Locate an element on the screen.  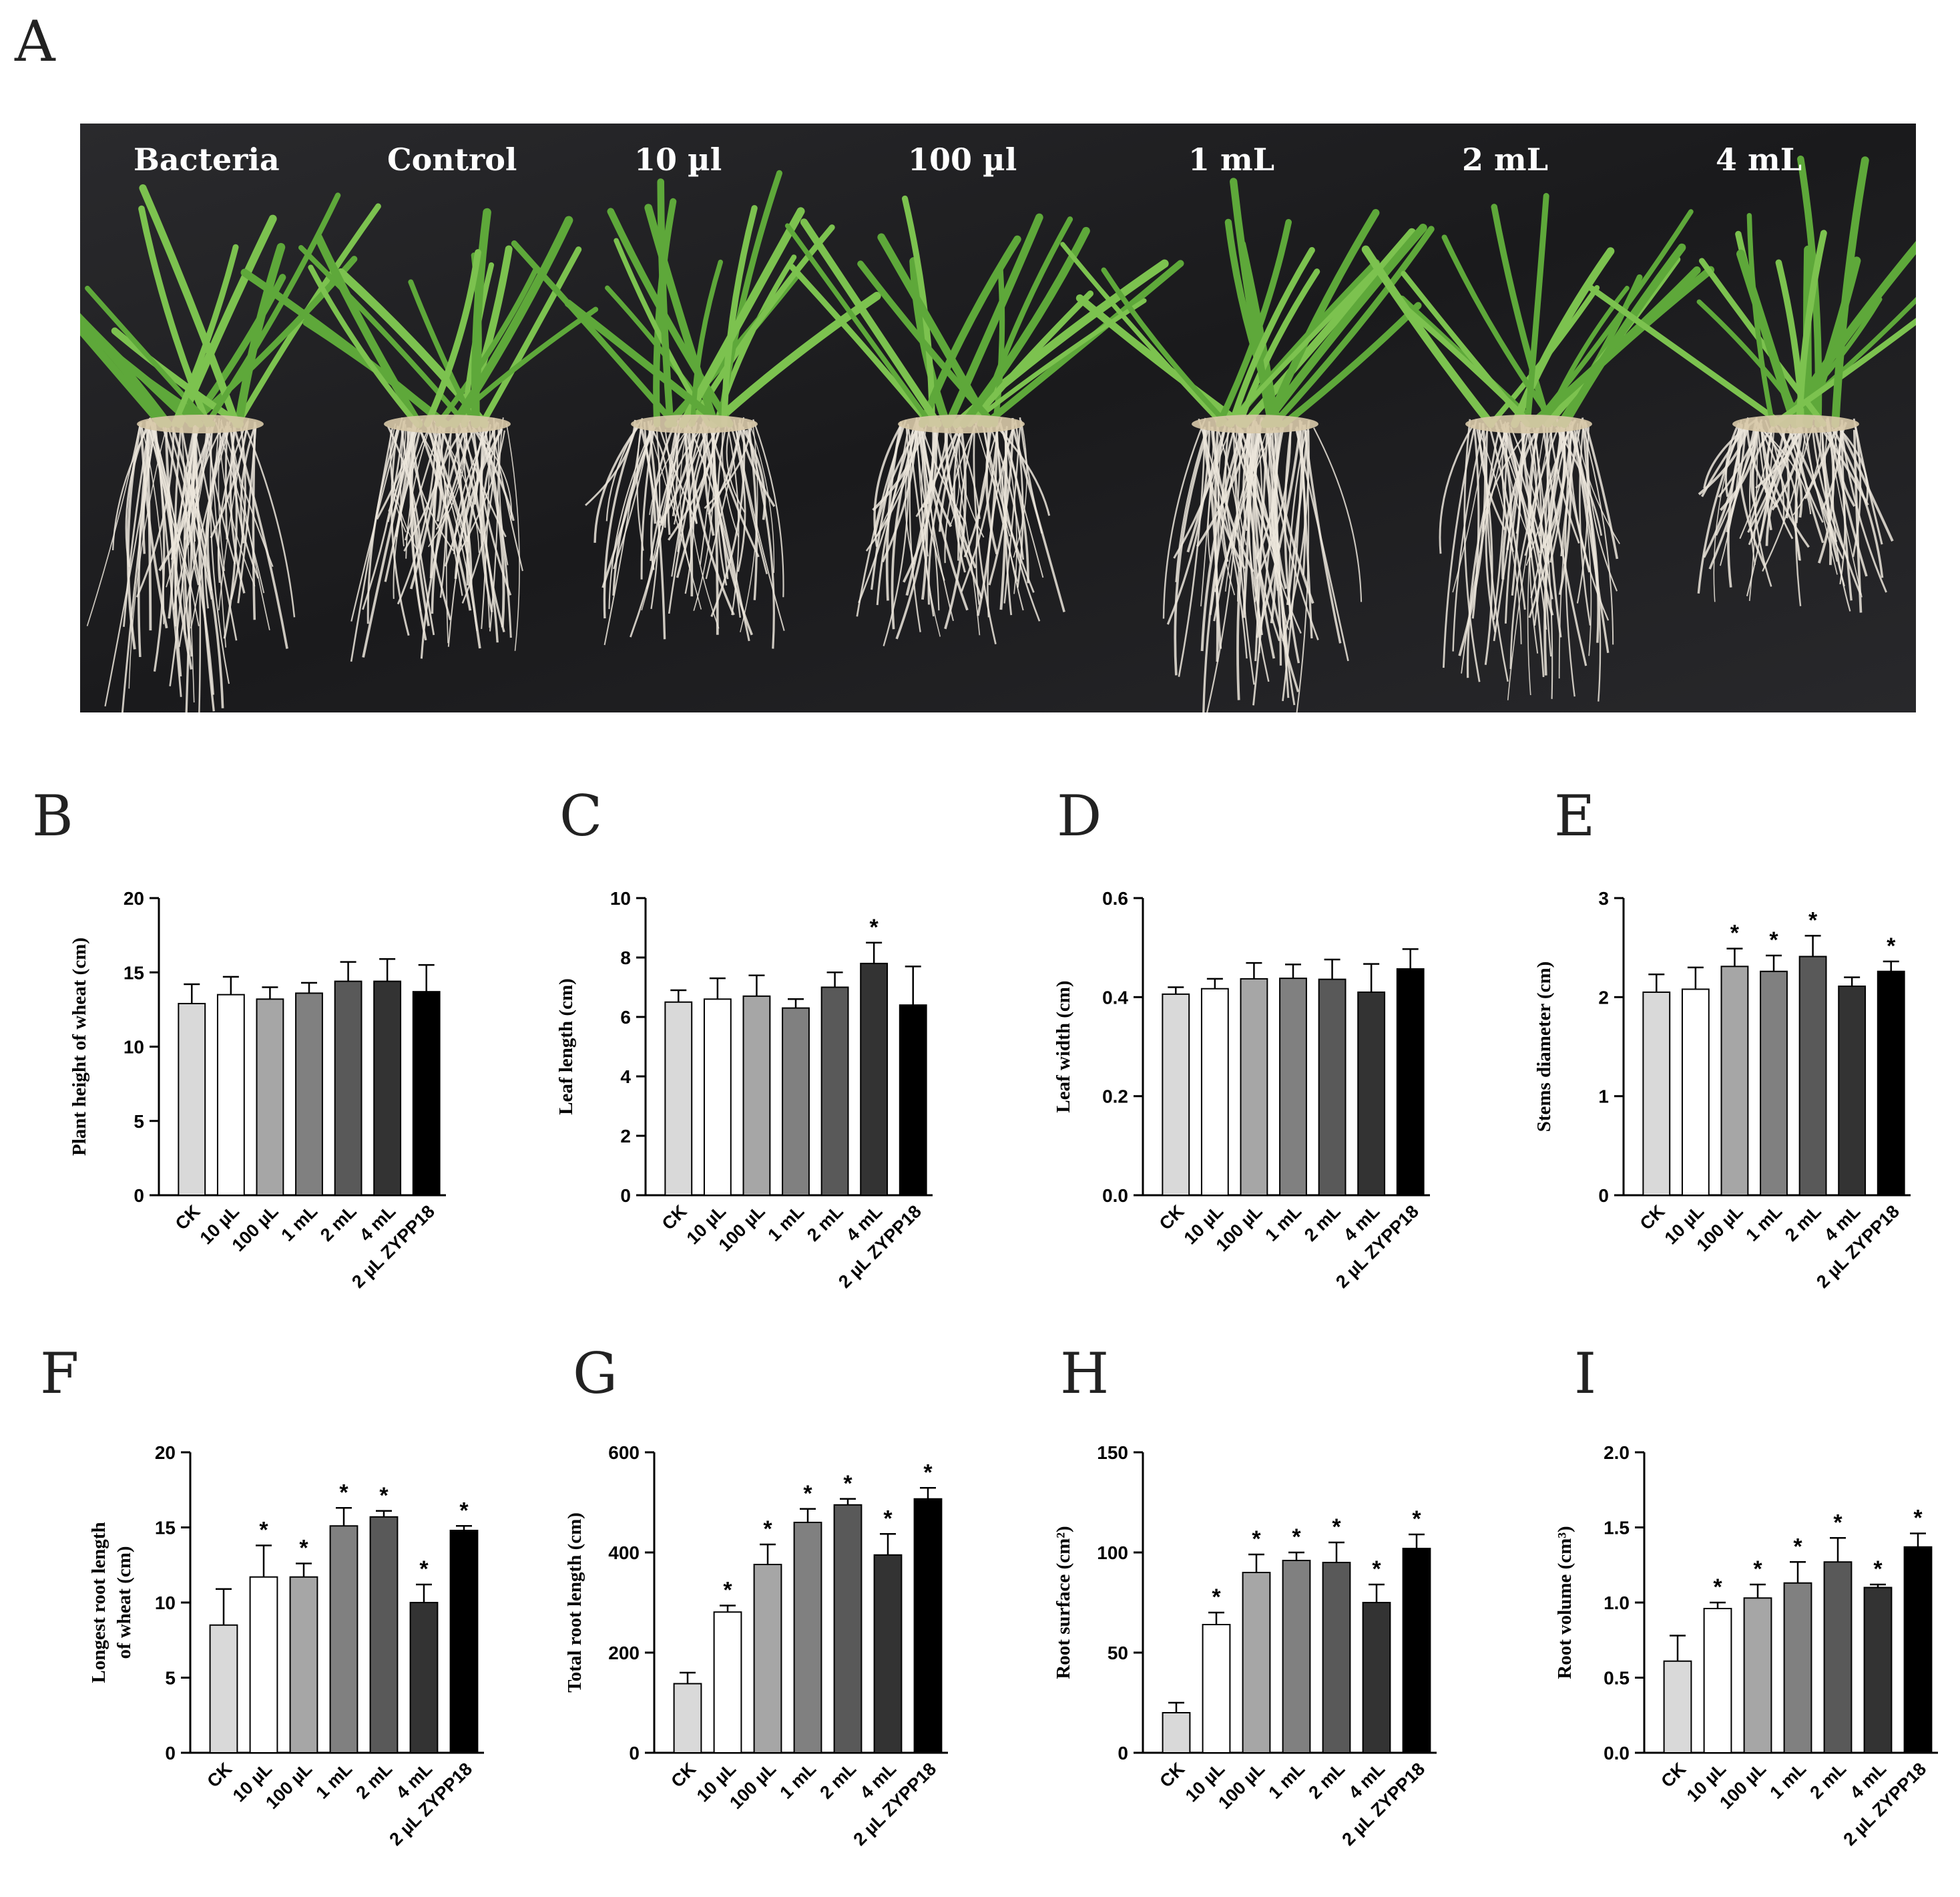
y-axis-label: Plant height of wheat (cm) is located at coordinates (79, 1046).